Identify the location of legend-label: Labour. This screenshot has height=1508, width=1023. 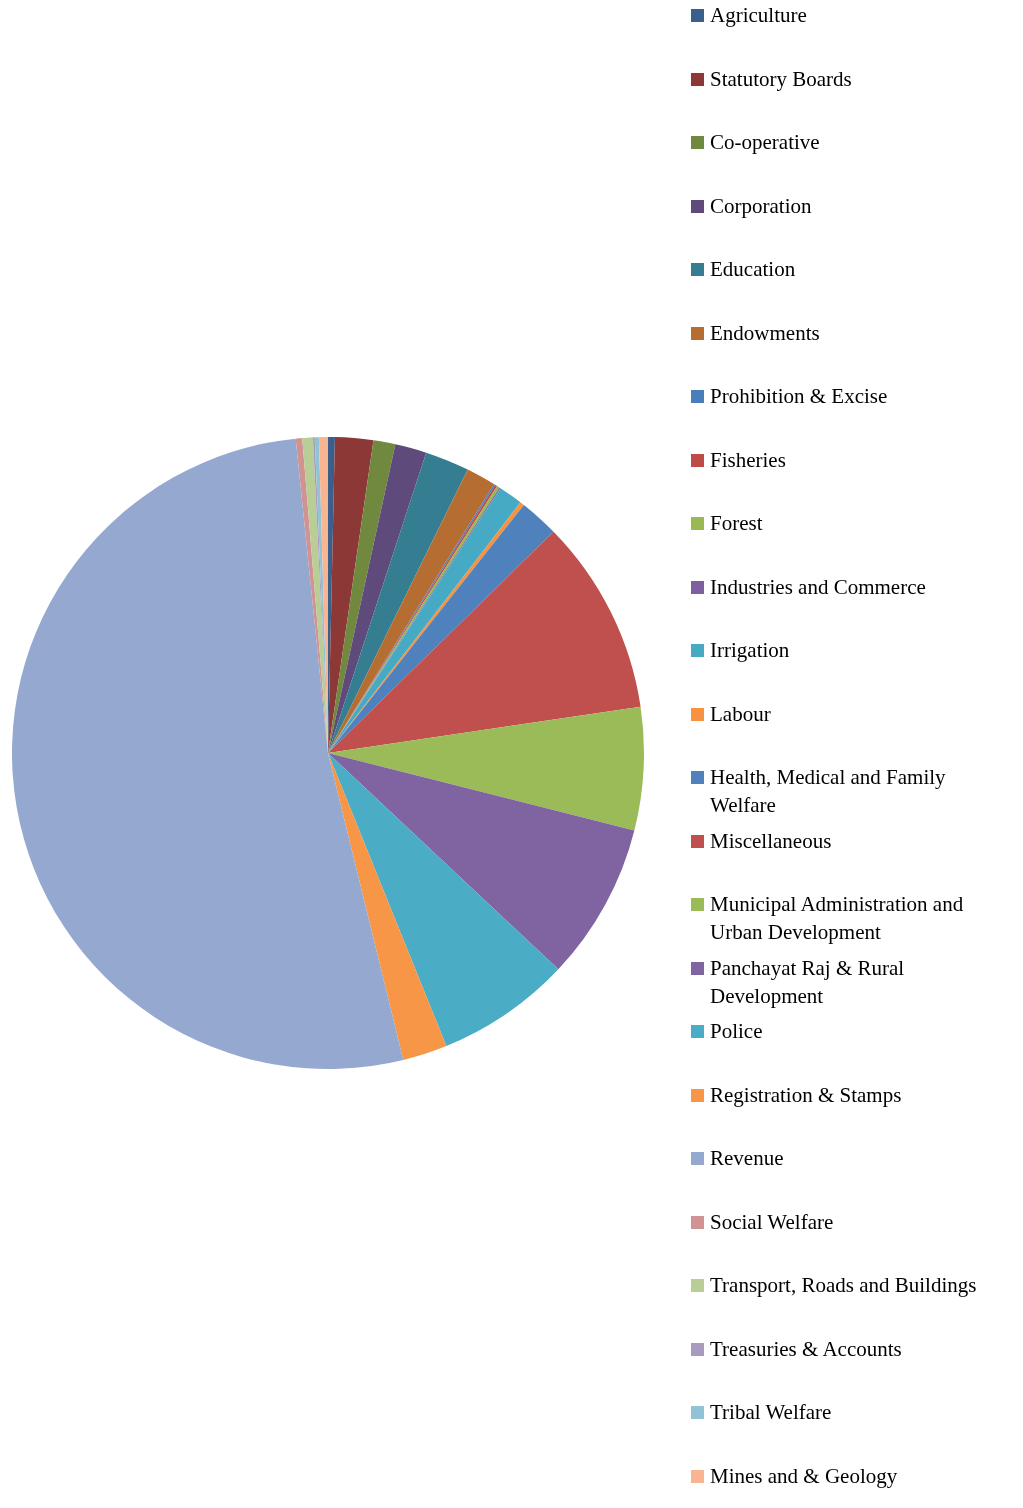
(740, 714).